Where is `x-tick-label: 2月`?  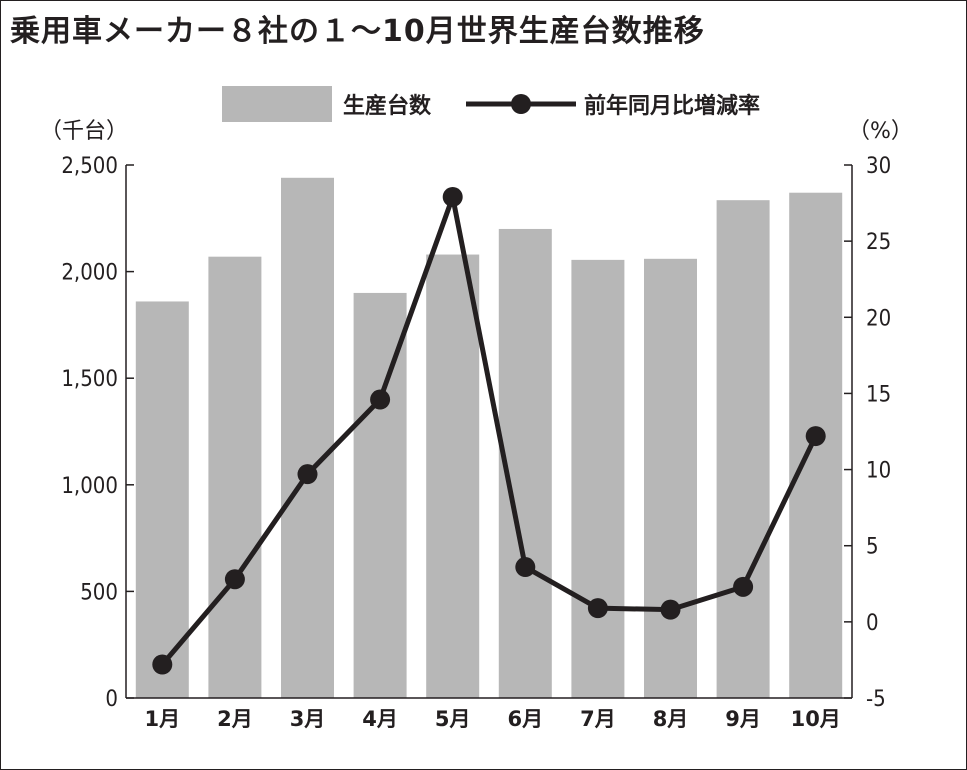 x-tick-label: 2月 is located at coordinates (235, 719).